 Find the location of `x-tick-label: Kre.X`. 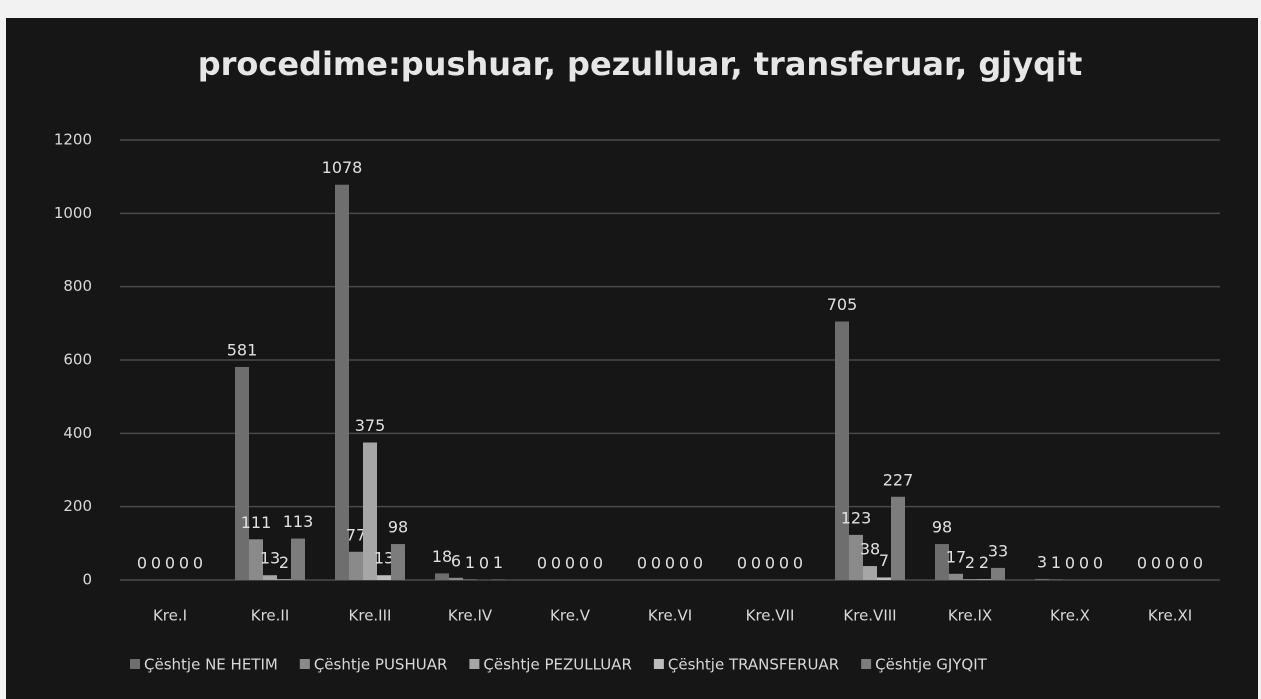

x-tick-label: Kre.X is located at coordinates (1070, 616).